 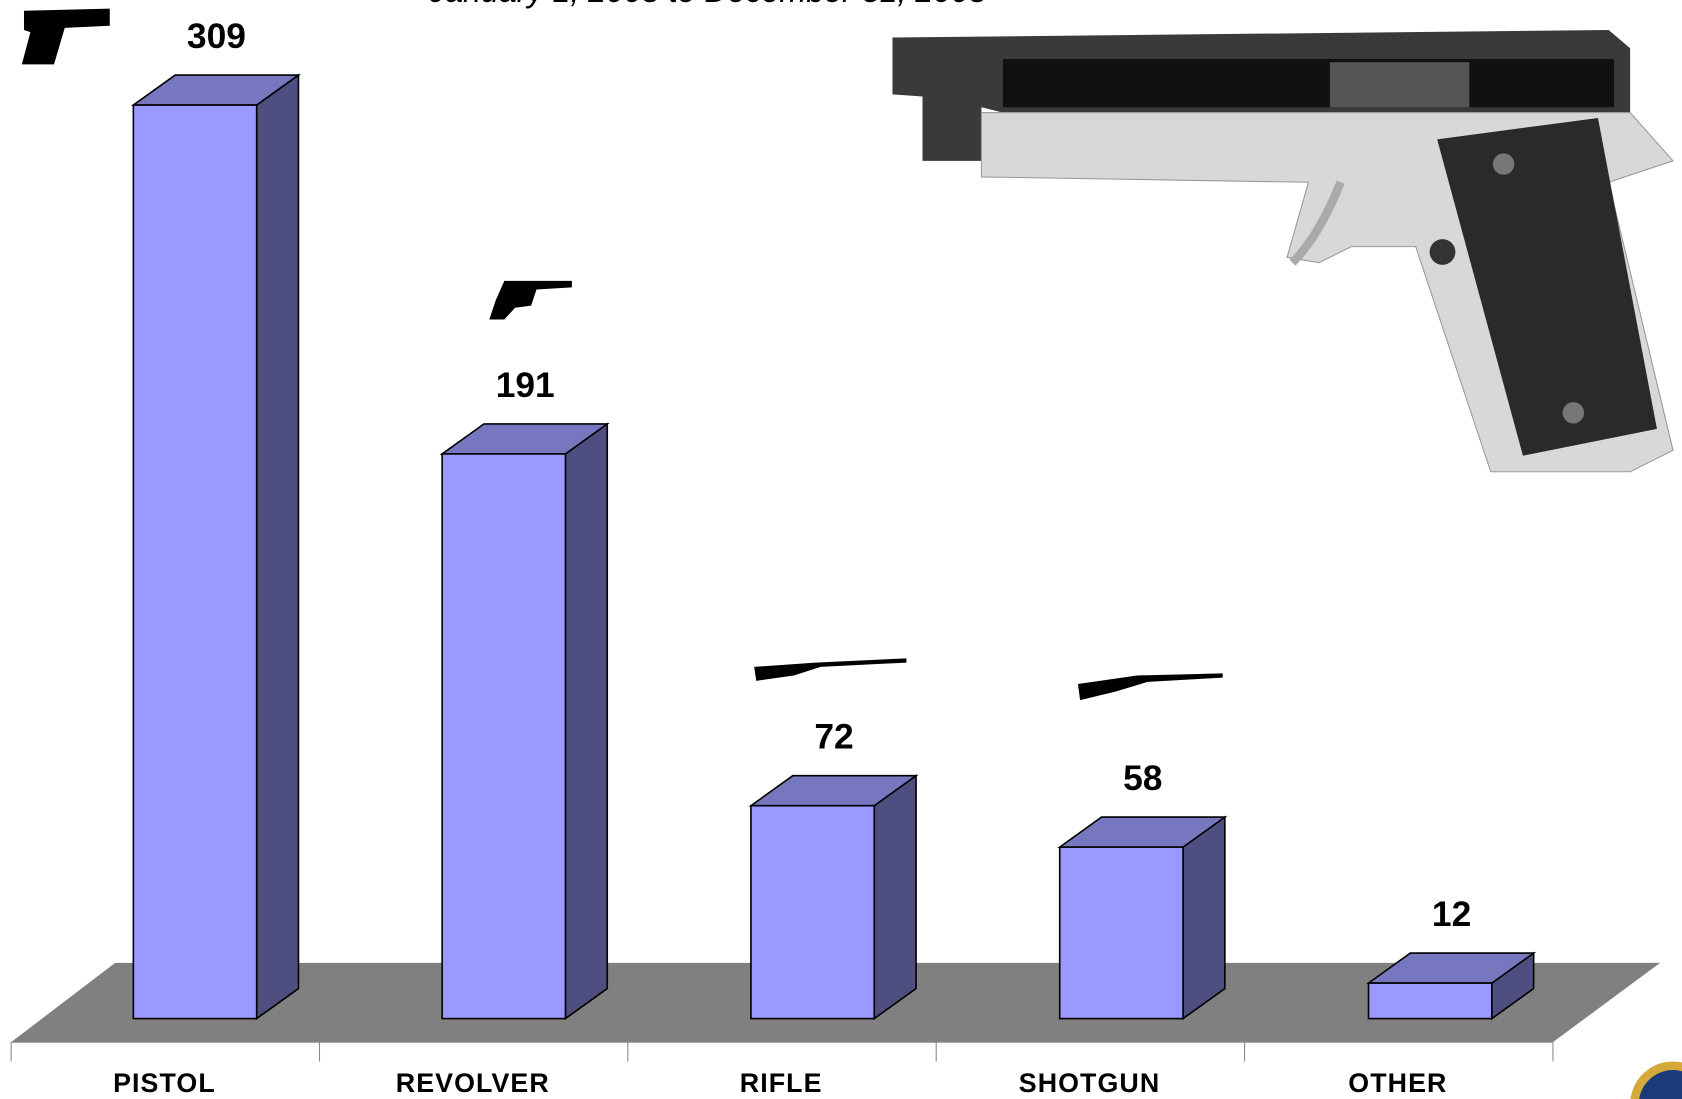 I want to click on value-label: 309, so click(x=216, y=36).